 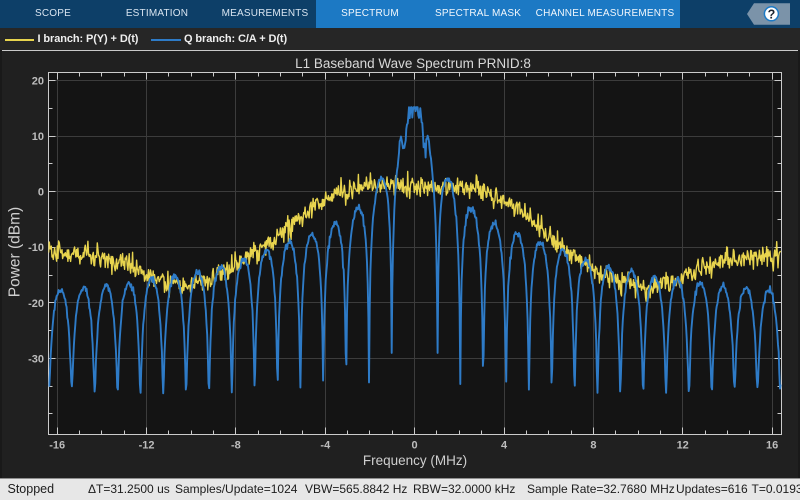 I want to click on svg-text: -12, so click(x=147, y=446).